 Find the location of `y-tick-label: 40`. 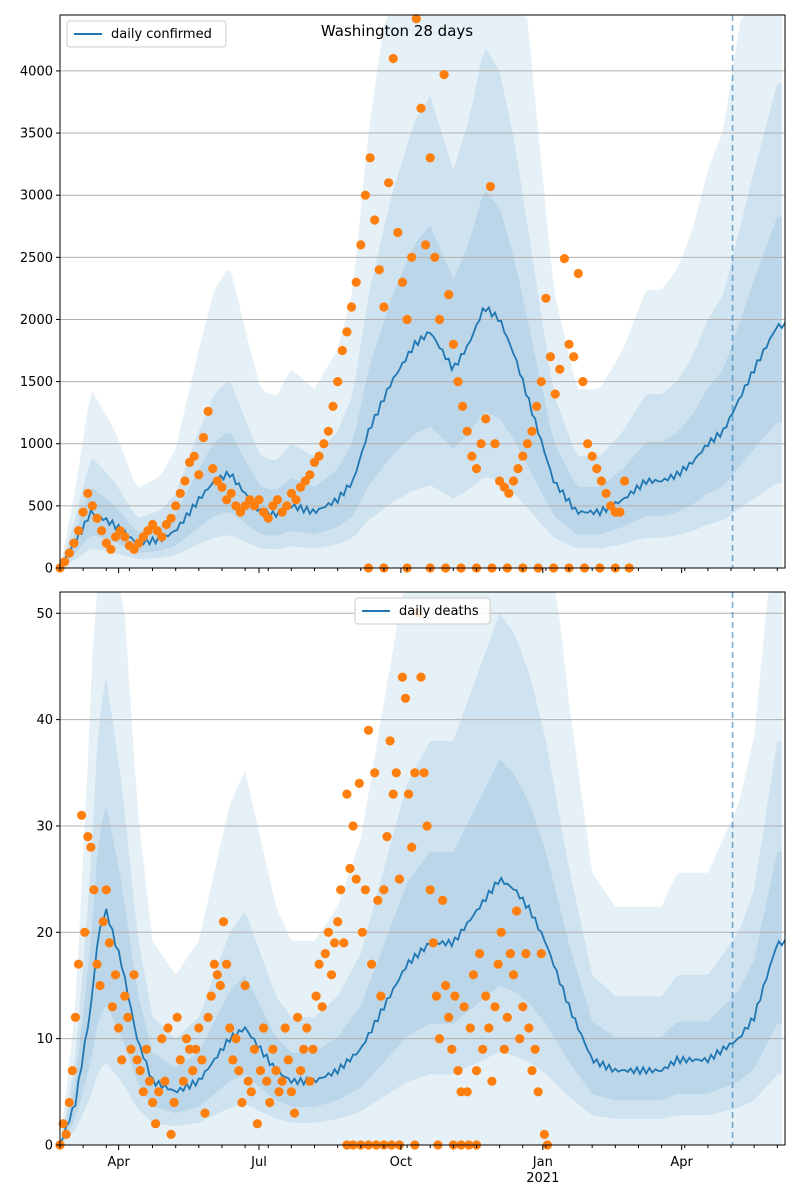

y-tick-label: 40 is located at coordinates (44, 720).